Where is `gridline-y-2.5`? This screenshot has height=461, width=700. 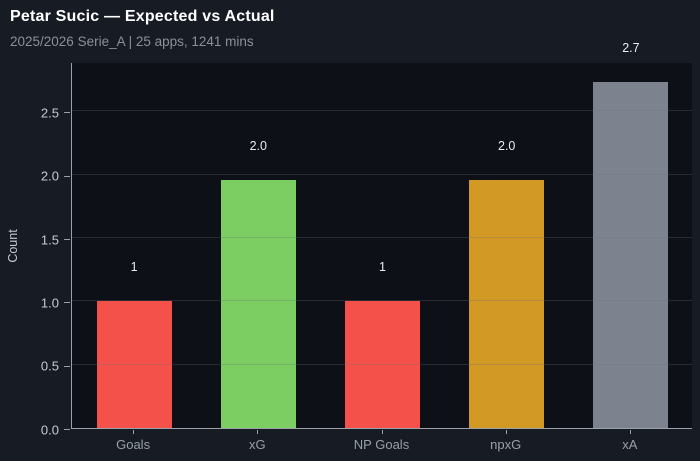
gridline-y-2.5 is located at coordinates (382, 111).